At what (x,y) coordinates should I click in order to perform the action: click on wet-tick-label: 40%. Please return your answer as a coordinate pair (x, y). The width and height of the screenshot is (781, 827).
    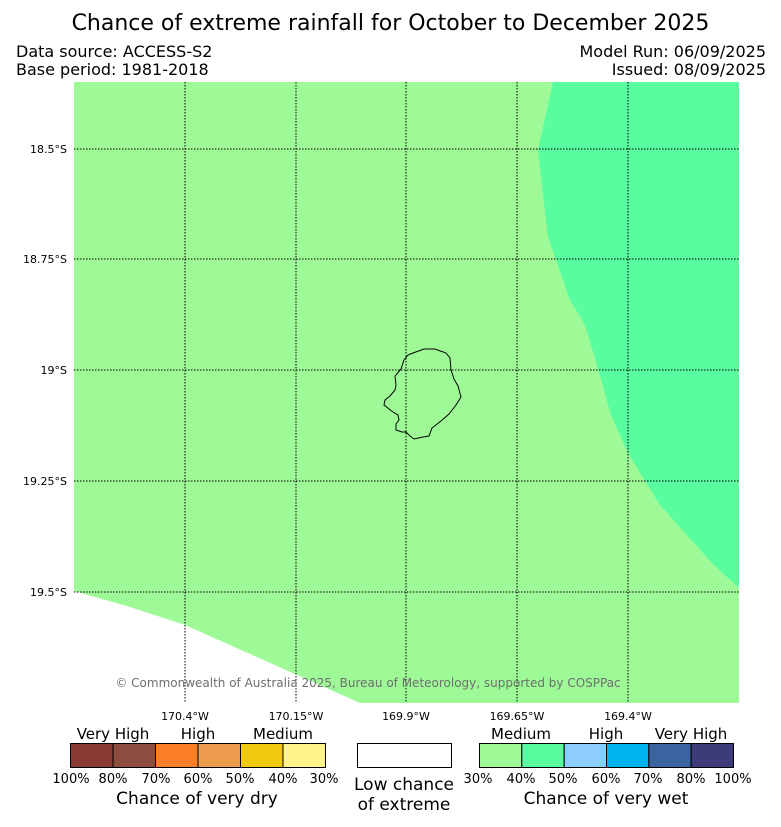
    Looking at the image, I should click on (521, 779).